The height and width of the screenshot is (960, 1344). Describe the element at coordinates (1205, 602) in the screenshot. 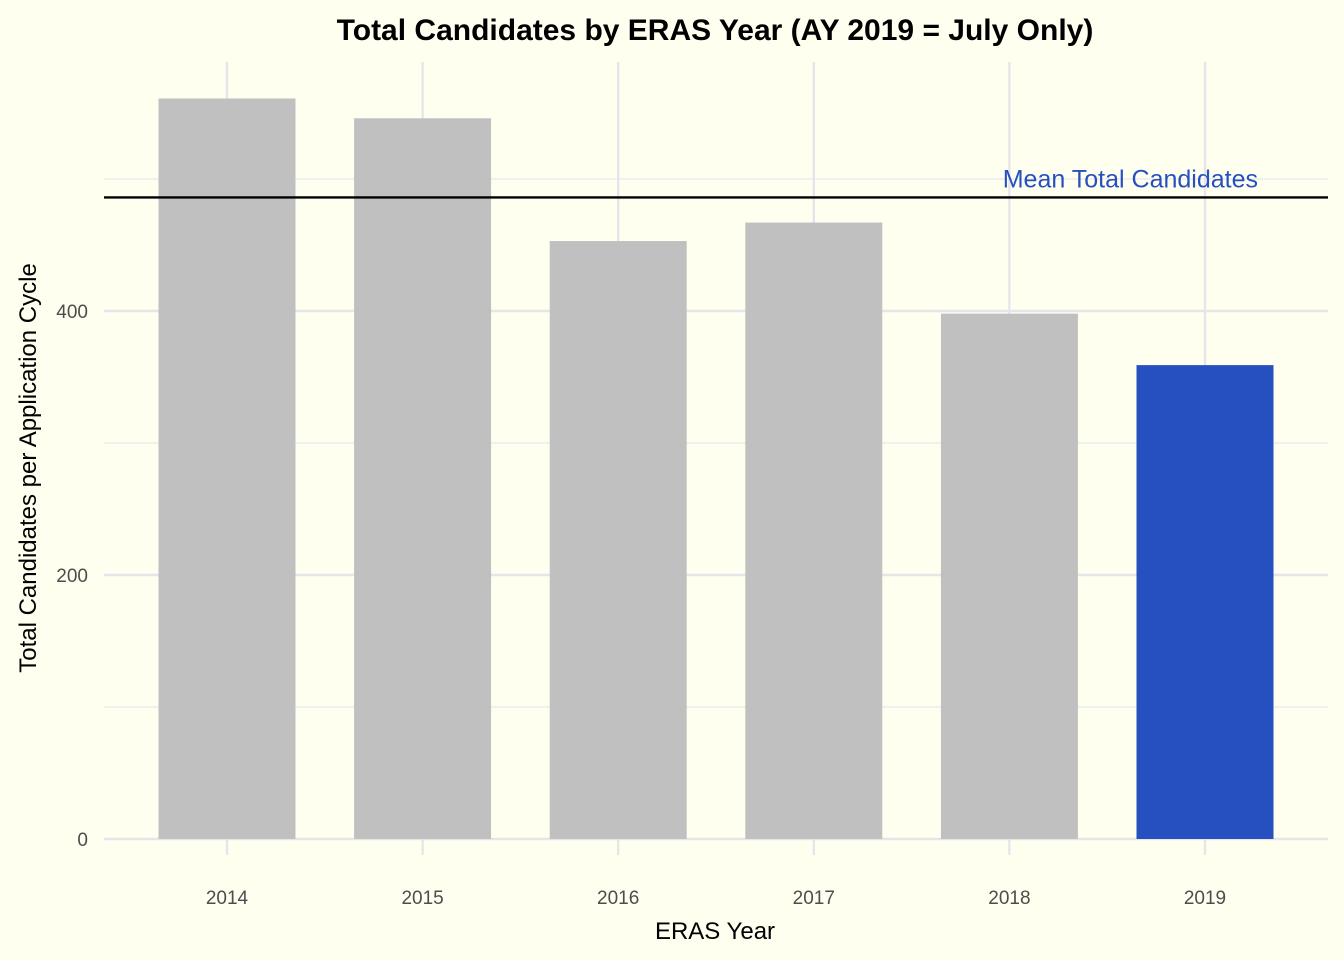

I see `bar-2019` at that location.